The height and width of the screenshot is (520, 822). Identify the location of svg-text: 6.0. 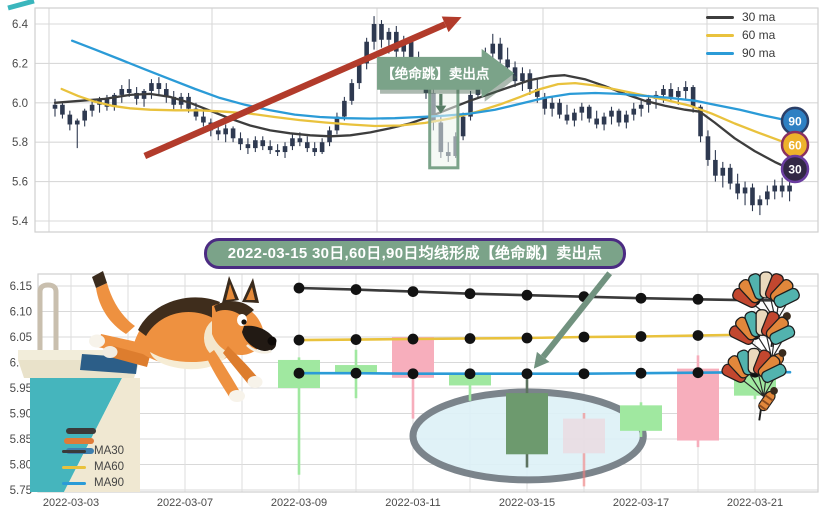
(20, 104).